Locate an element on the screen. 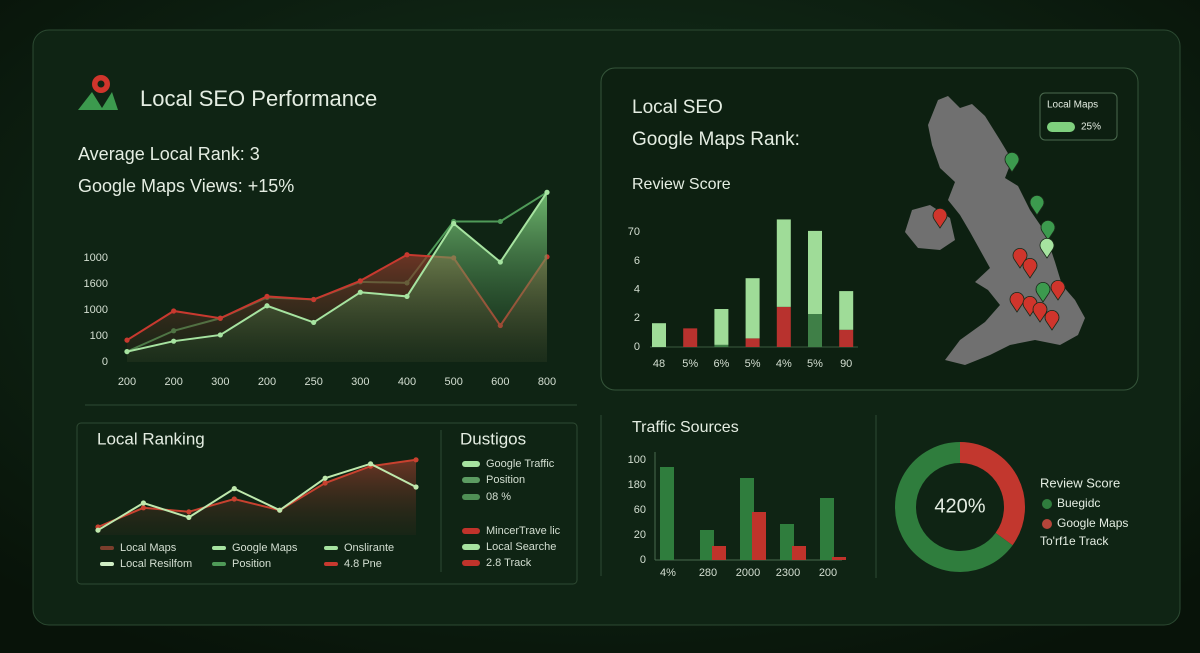  x-tick-label: 250 is located at coordinates (313, 382).